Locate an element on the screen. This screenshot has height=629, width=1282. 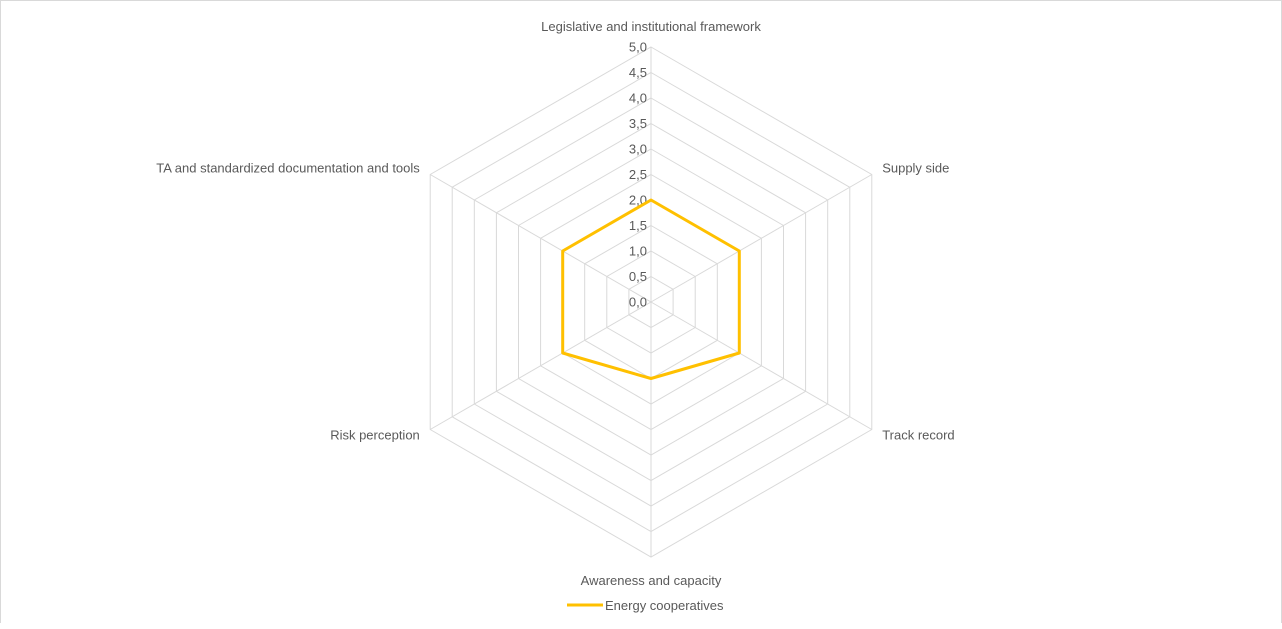
legend: Energy cooperatives is located at coordinates (645, 605).